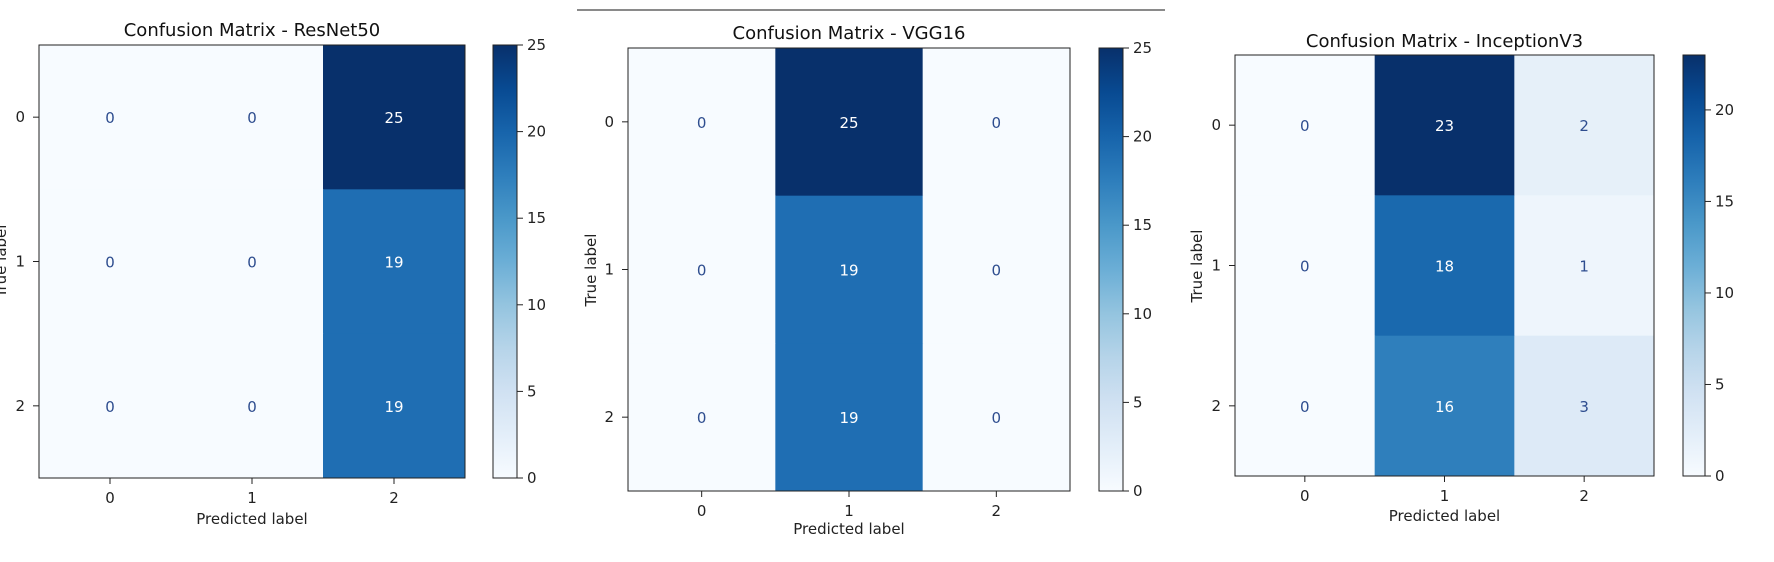 This screenshot has height=562, width=1774. Describe the element at coordinates (1444, 41) in the screenshot. I see `chart-title: Confusion Matrix - InceptionV3` at that location.